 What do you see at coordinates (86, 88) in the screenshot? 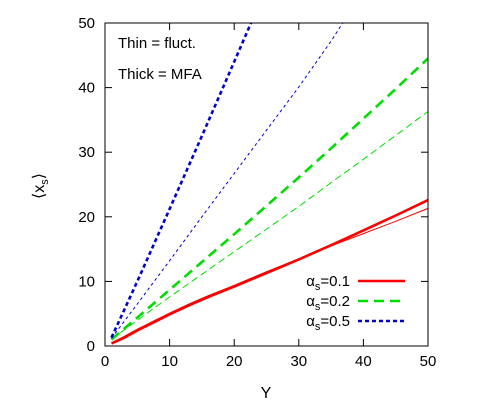
I see `y-tick-label: 40` at bounding box center [86, 88].